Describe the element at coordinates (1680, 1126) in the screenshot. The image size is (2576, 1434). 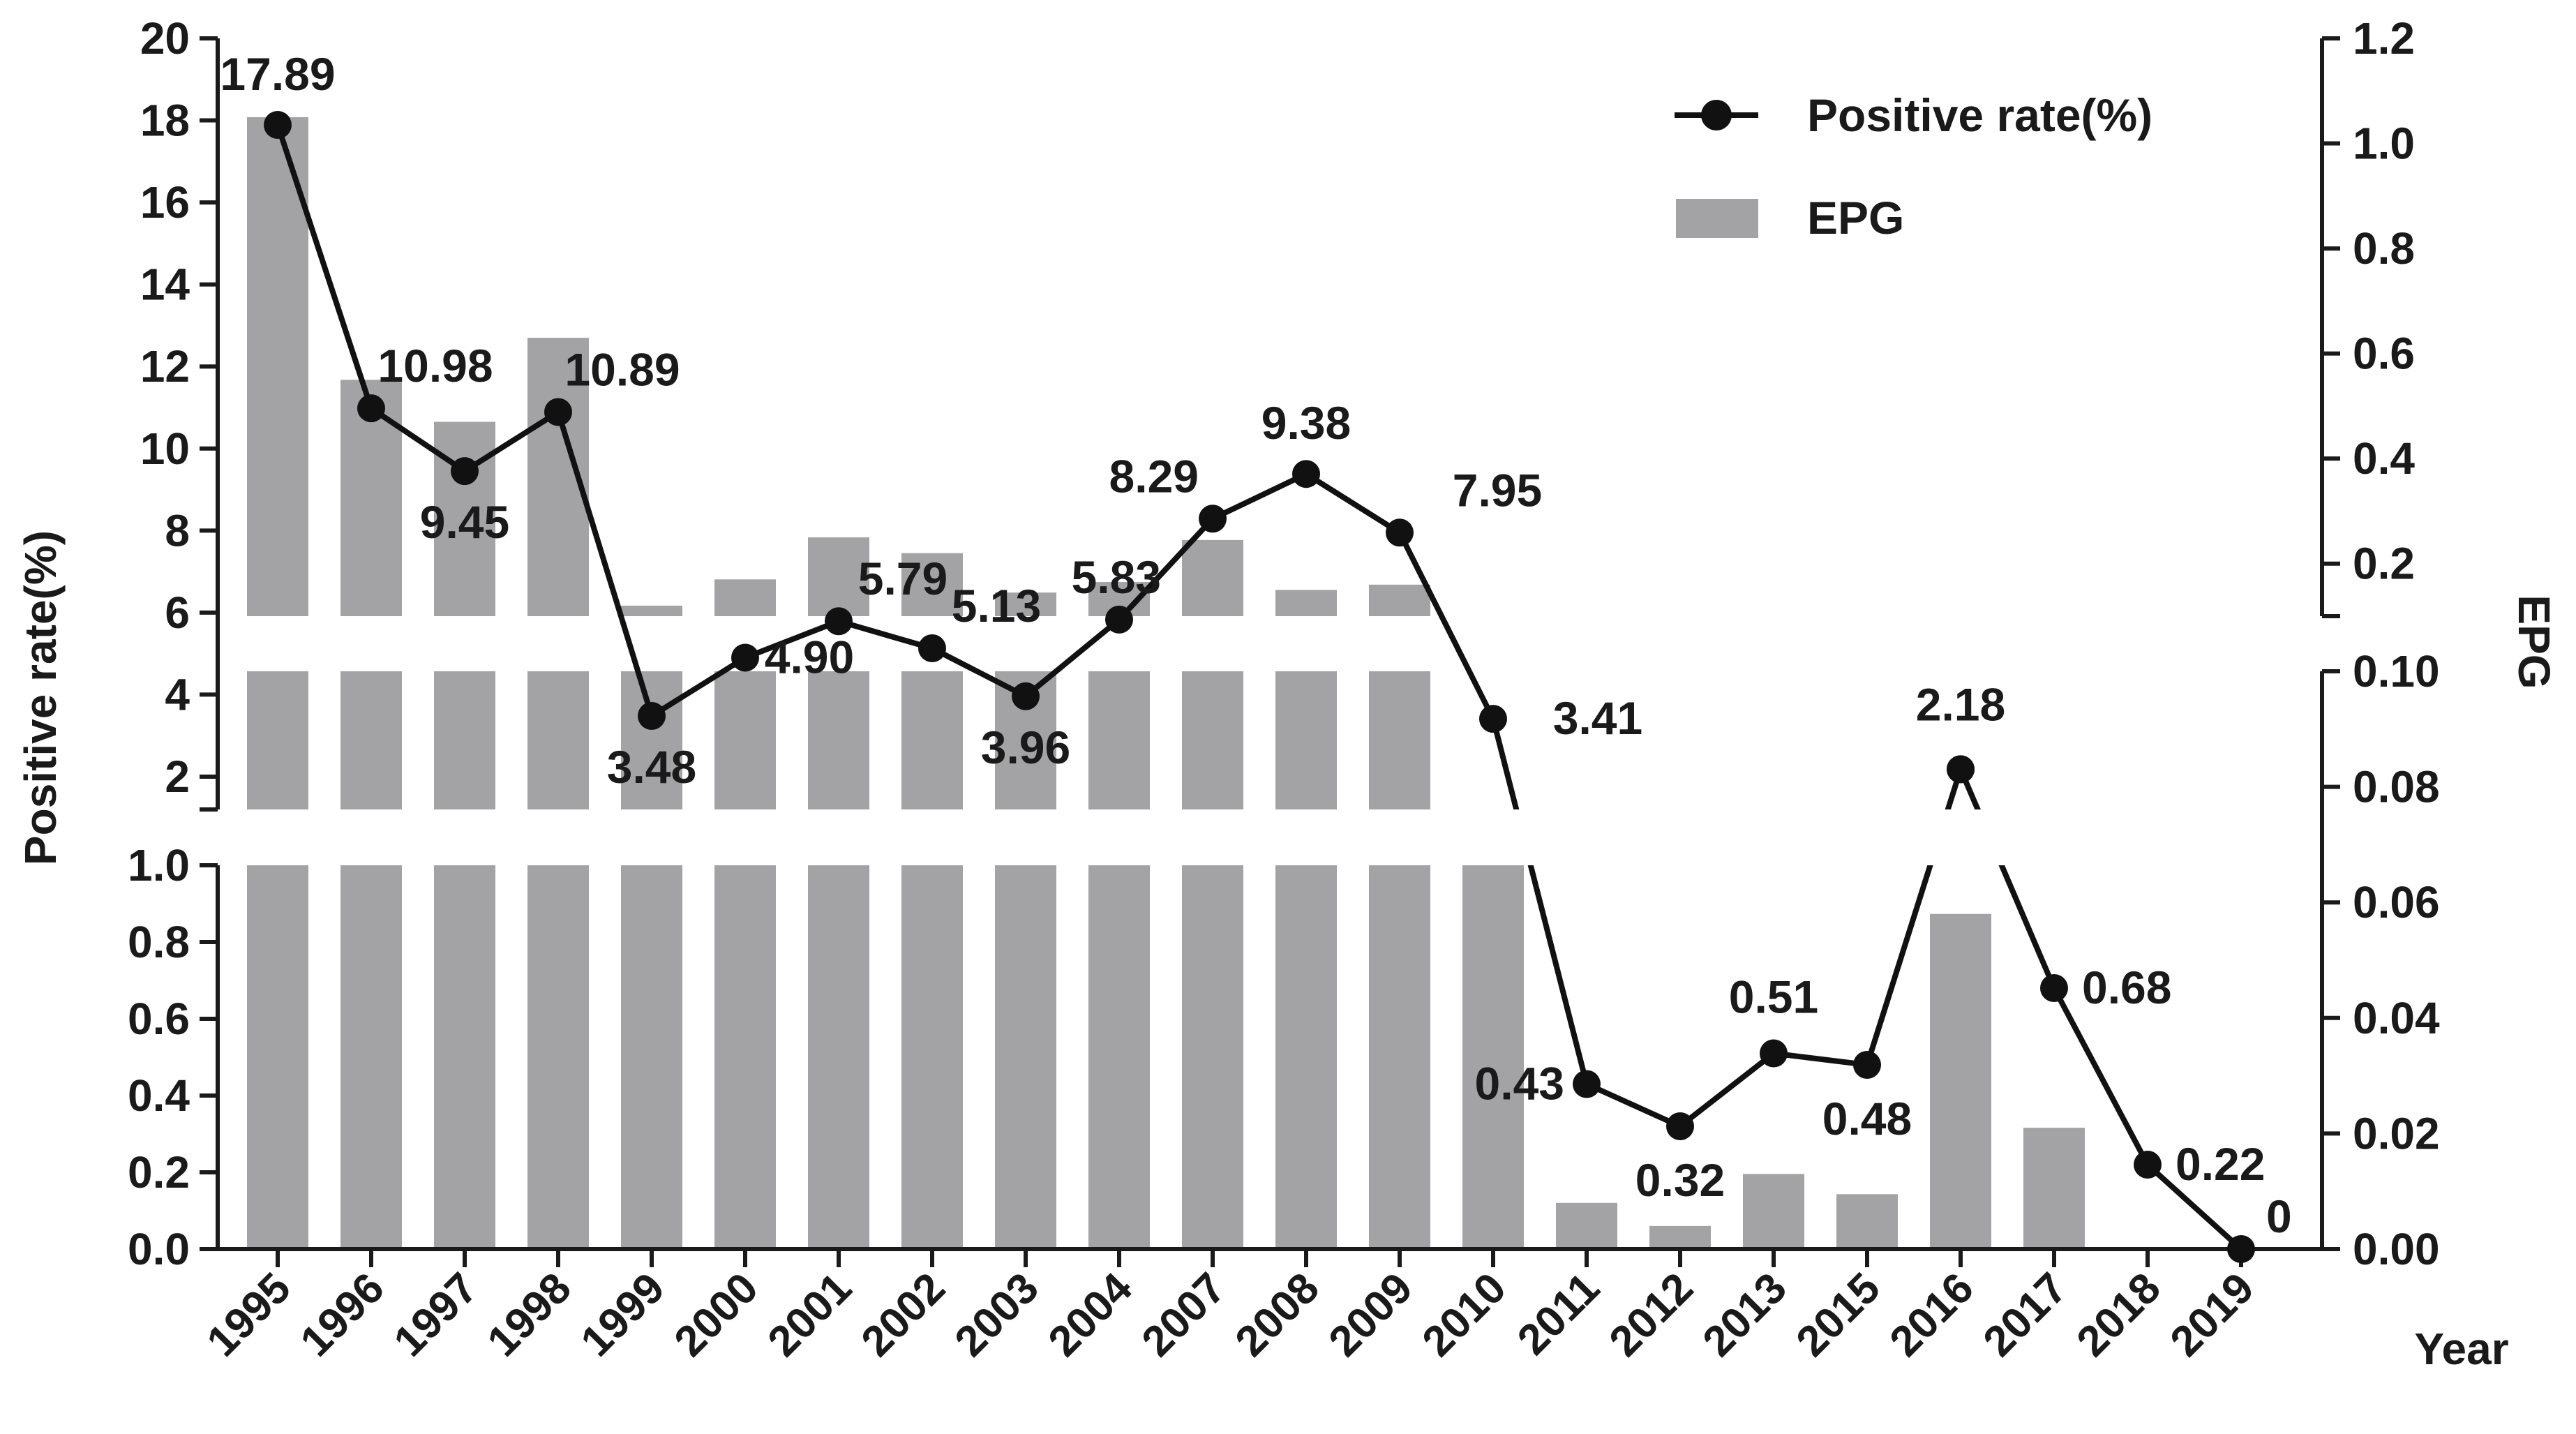
I see `positive-rate-point-2012` at that location.